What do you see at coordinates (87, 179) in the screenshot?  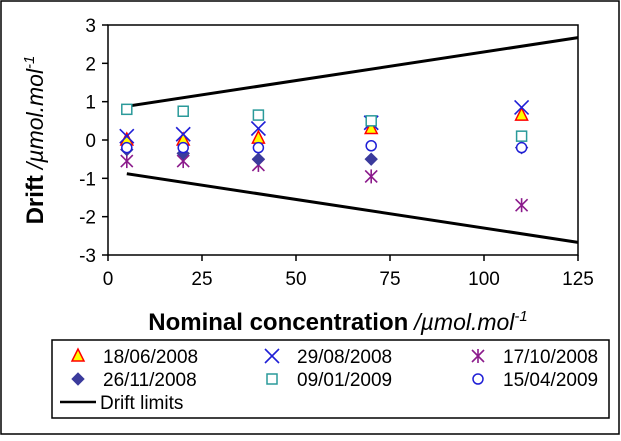 I see `y-tick-label: -1` at bounding box center [87, 179].